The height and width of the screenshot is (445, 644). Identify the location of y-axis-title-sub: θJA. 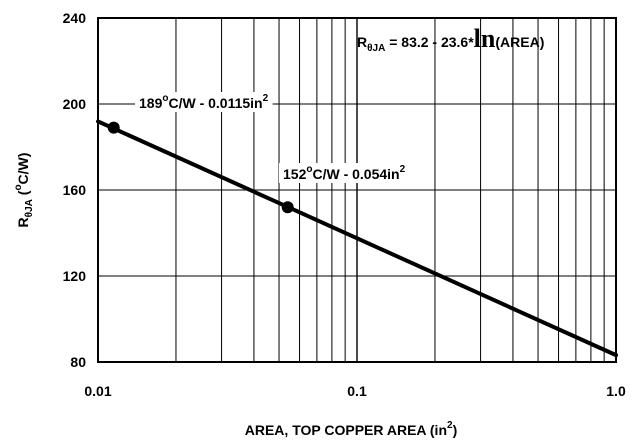
(29, 208).